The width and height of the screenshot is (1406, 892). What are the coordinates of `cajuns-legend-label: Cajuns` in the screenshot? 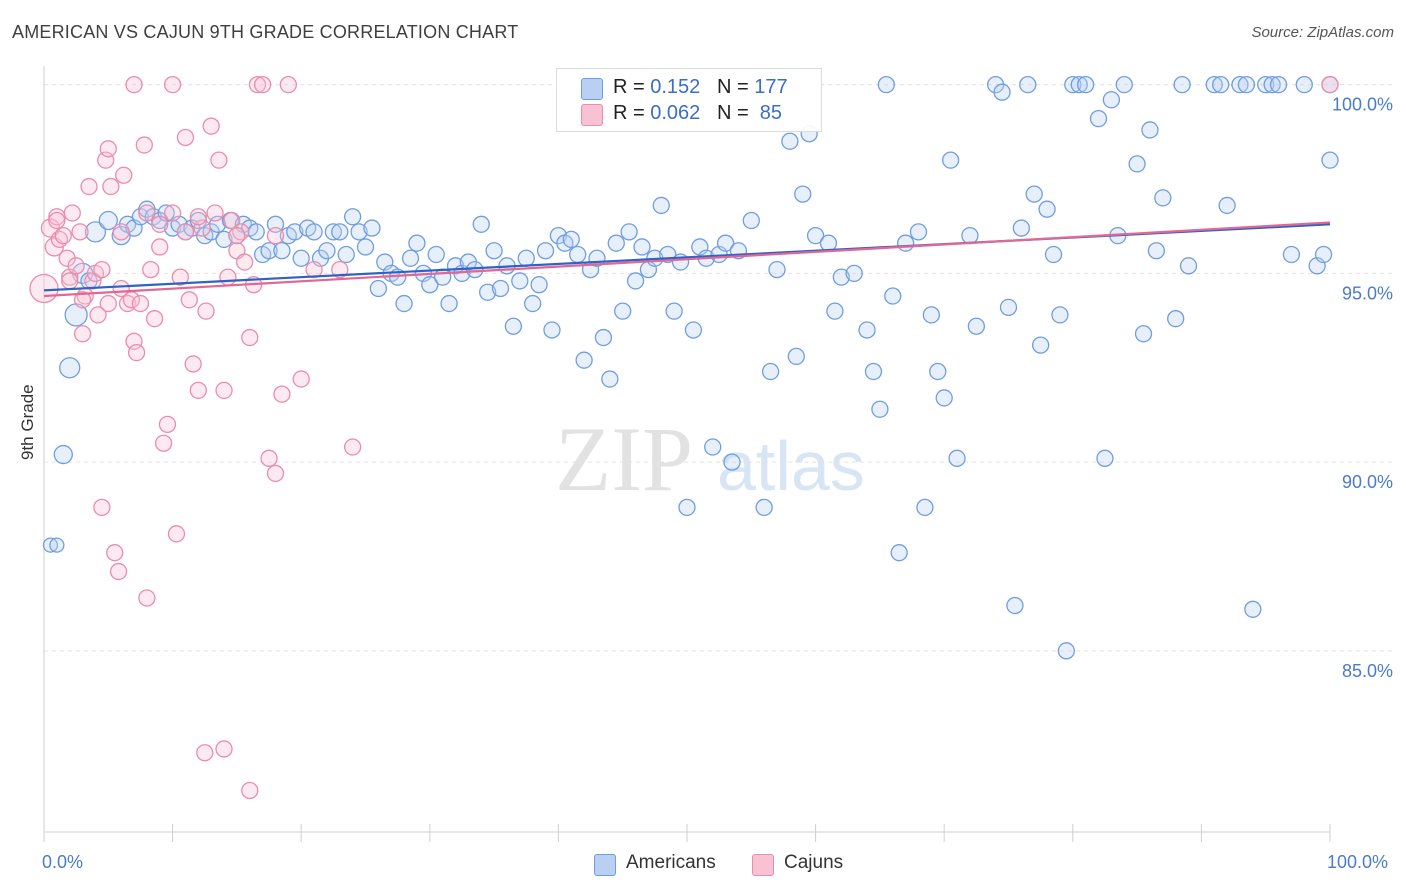 It's located at (814, 862).